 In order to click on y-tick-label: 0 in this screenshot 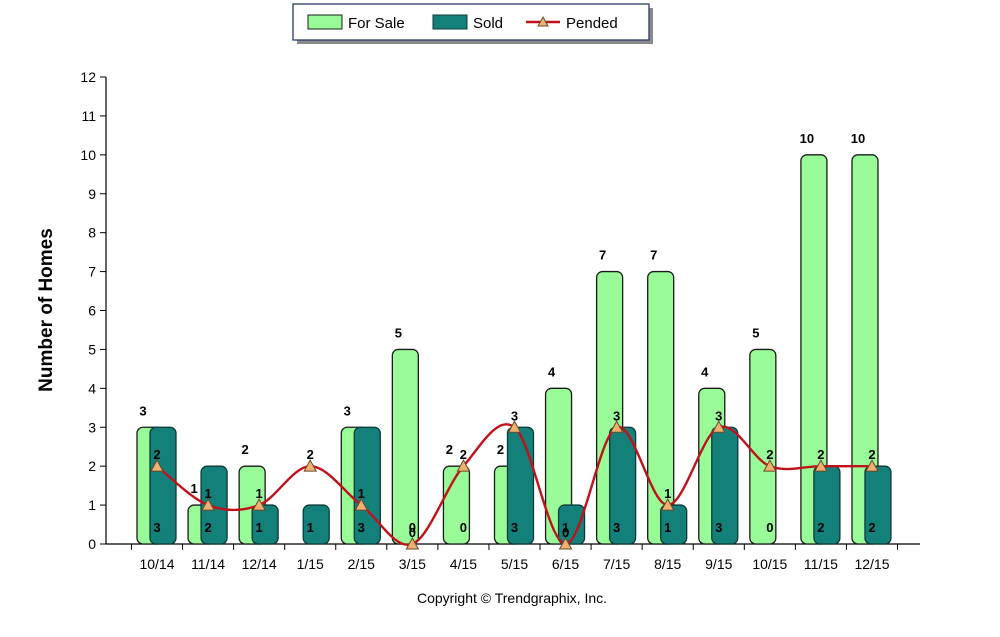, I will do `click(92, 544)`.